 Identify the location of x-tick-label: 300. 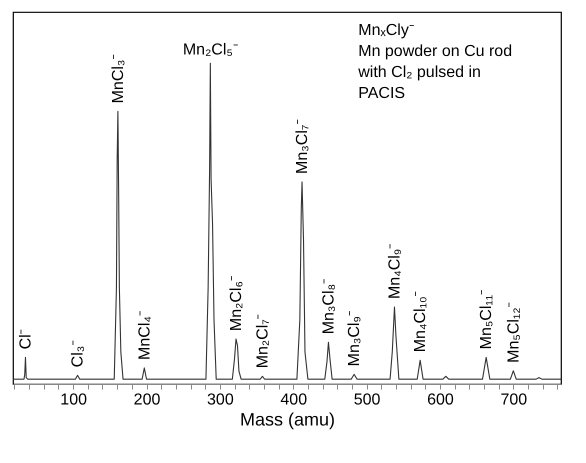
(220, 400).